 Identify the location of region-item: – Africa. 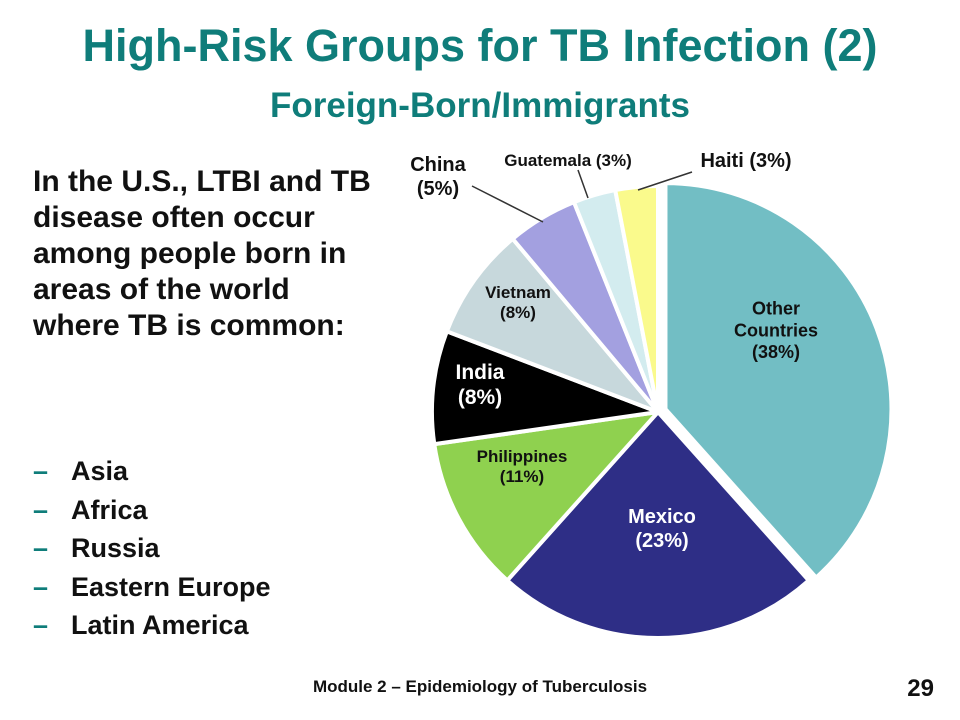
(152, 510).